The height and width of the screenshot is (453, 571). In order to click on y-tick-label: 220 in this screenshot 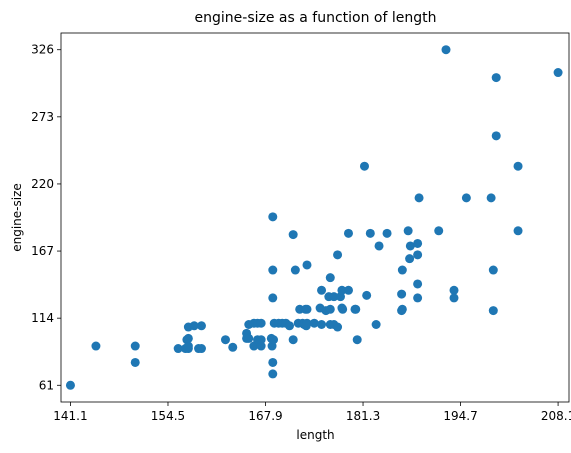, I will do `click(42, 184)`.